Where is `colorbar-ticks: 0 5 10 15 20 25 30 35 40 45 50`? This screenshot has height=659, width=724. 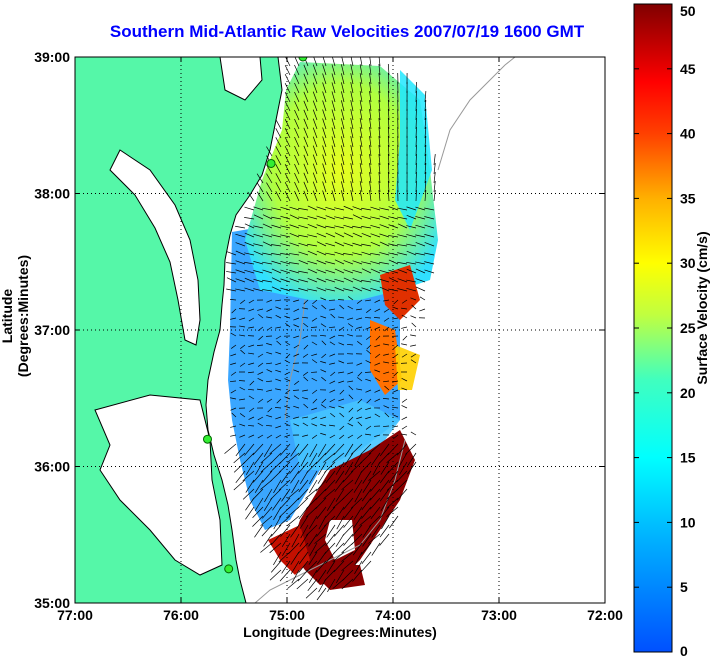
colorbar-ticks: 0 5 10 15 20 25 30 35 40 45 50 is located at coordinates (665, 331).